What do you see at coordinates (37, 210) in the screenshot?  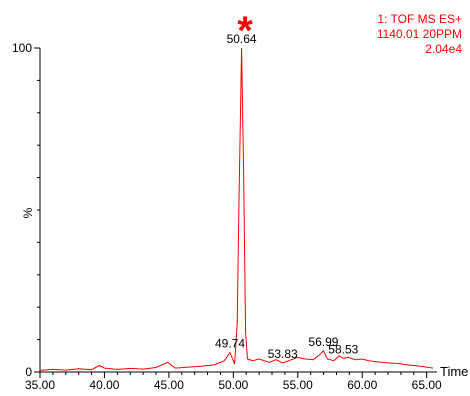 I see `y-axis-minor-ticks` at bounding box center [37, 210].